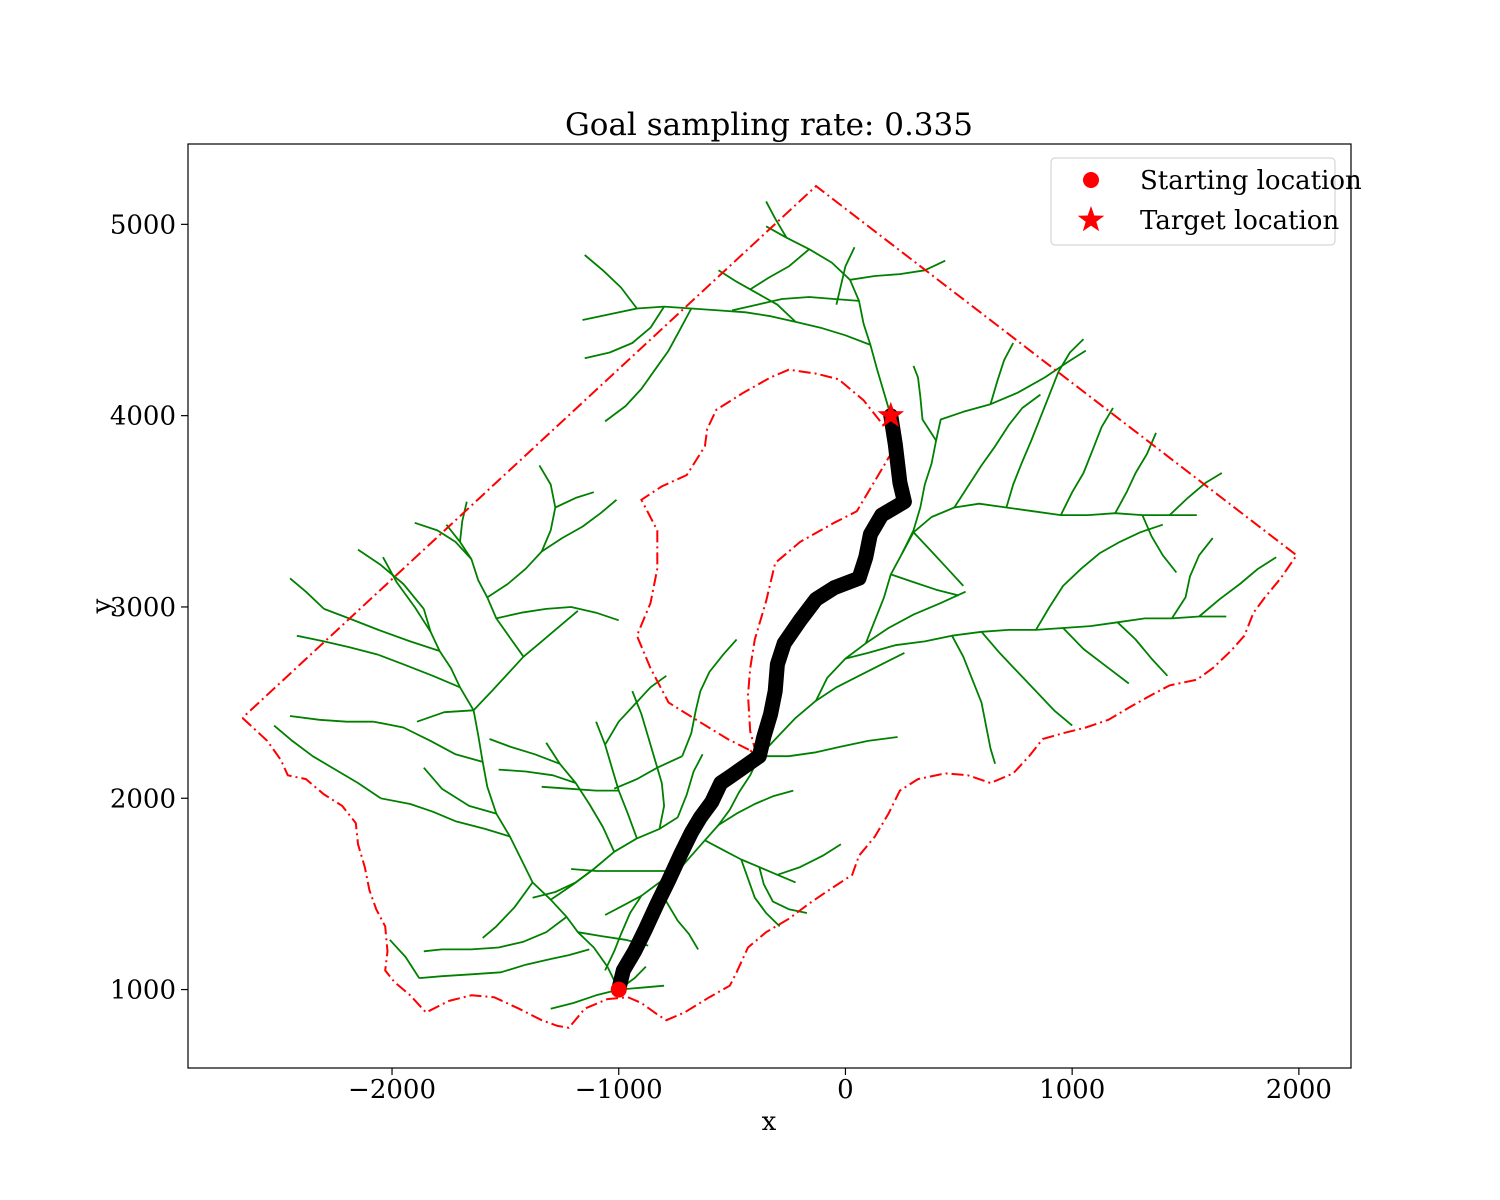  I want to click on legend-box, so click(1193, 201).